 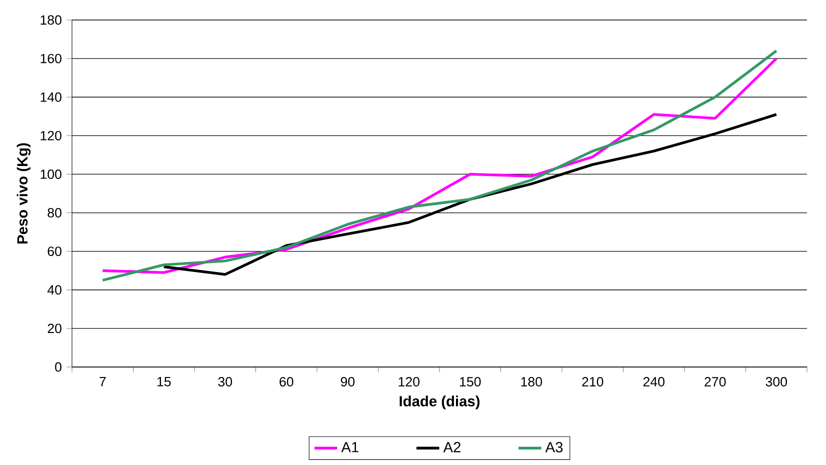 I want to click on y-tick-label: 120, so click(x=51, y=135).